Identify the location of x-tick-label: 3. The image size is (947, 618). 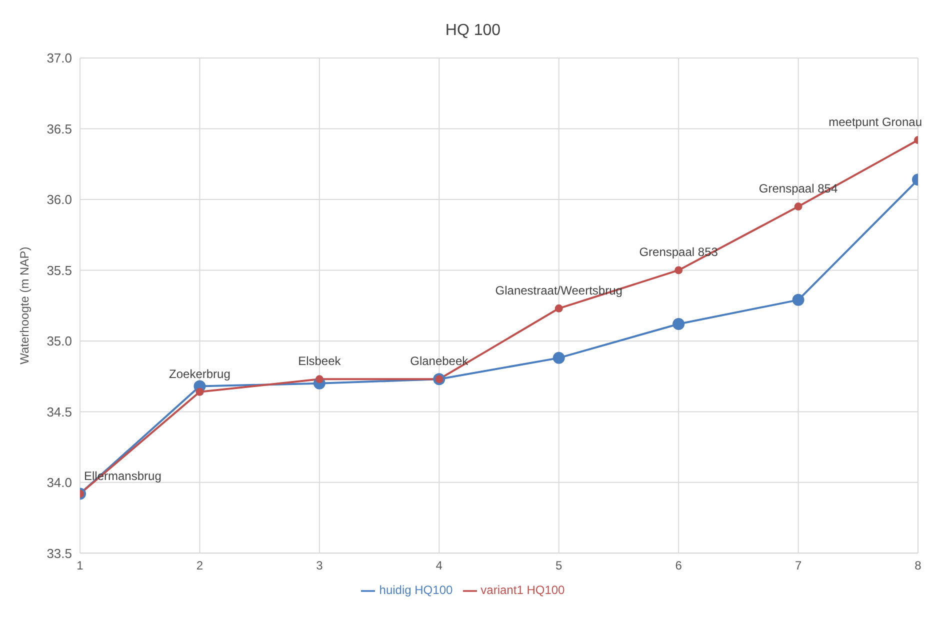
(320, 565).